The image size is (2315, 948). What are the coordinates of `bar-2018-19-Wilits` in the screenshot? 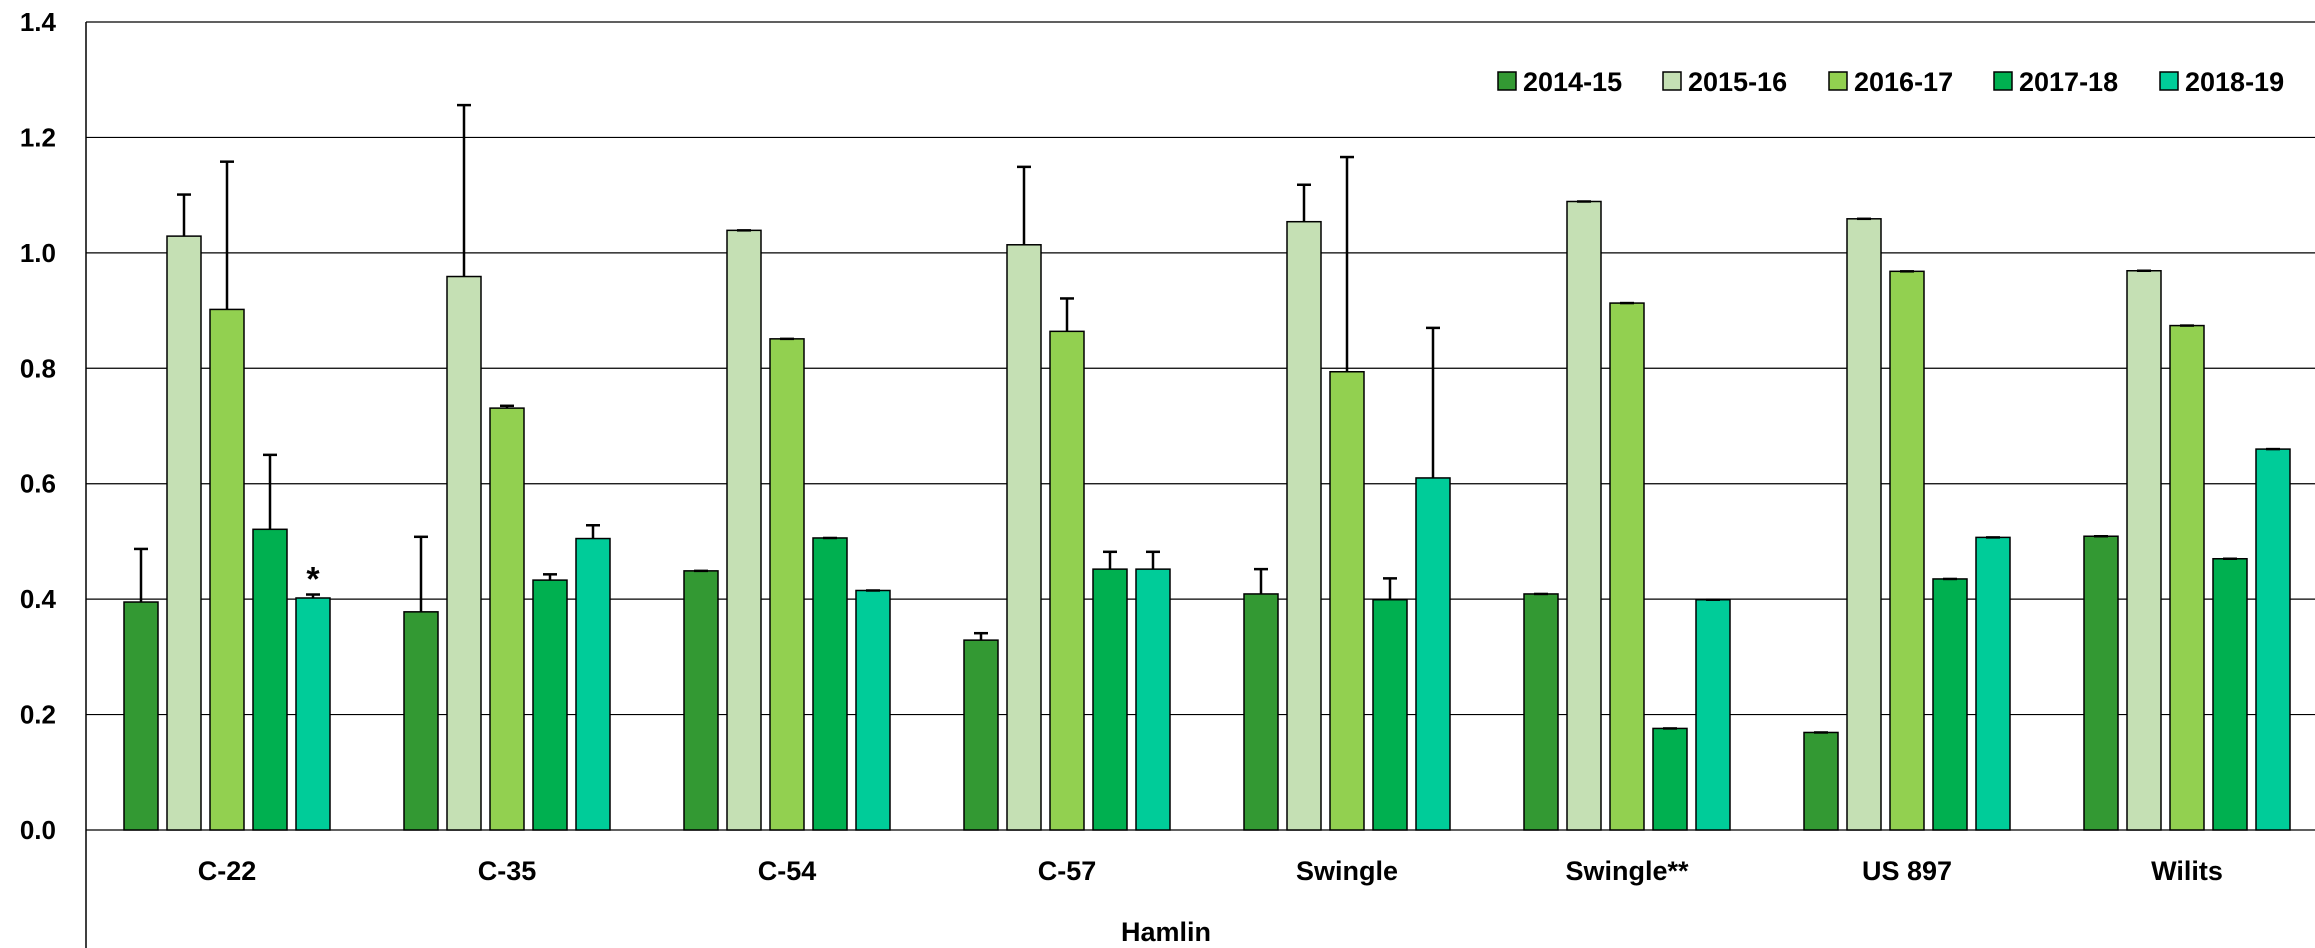 It's located at (2273, 639).